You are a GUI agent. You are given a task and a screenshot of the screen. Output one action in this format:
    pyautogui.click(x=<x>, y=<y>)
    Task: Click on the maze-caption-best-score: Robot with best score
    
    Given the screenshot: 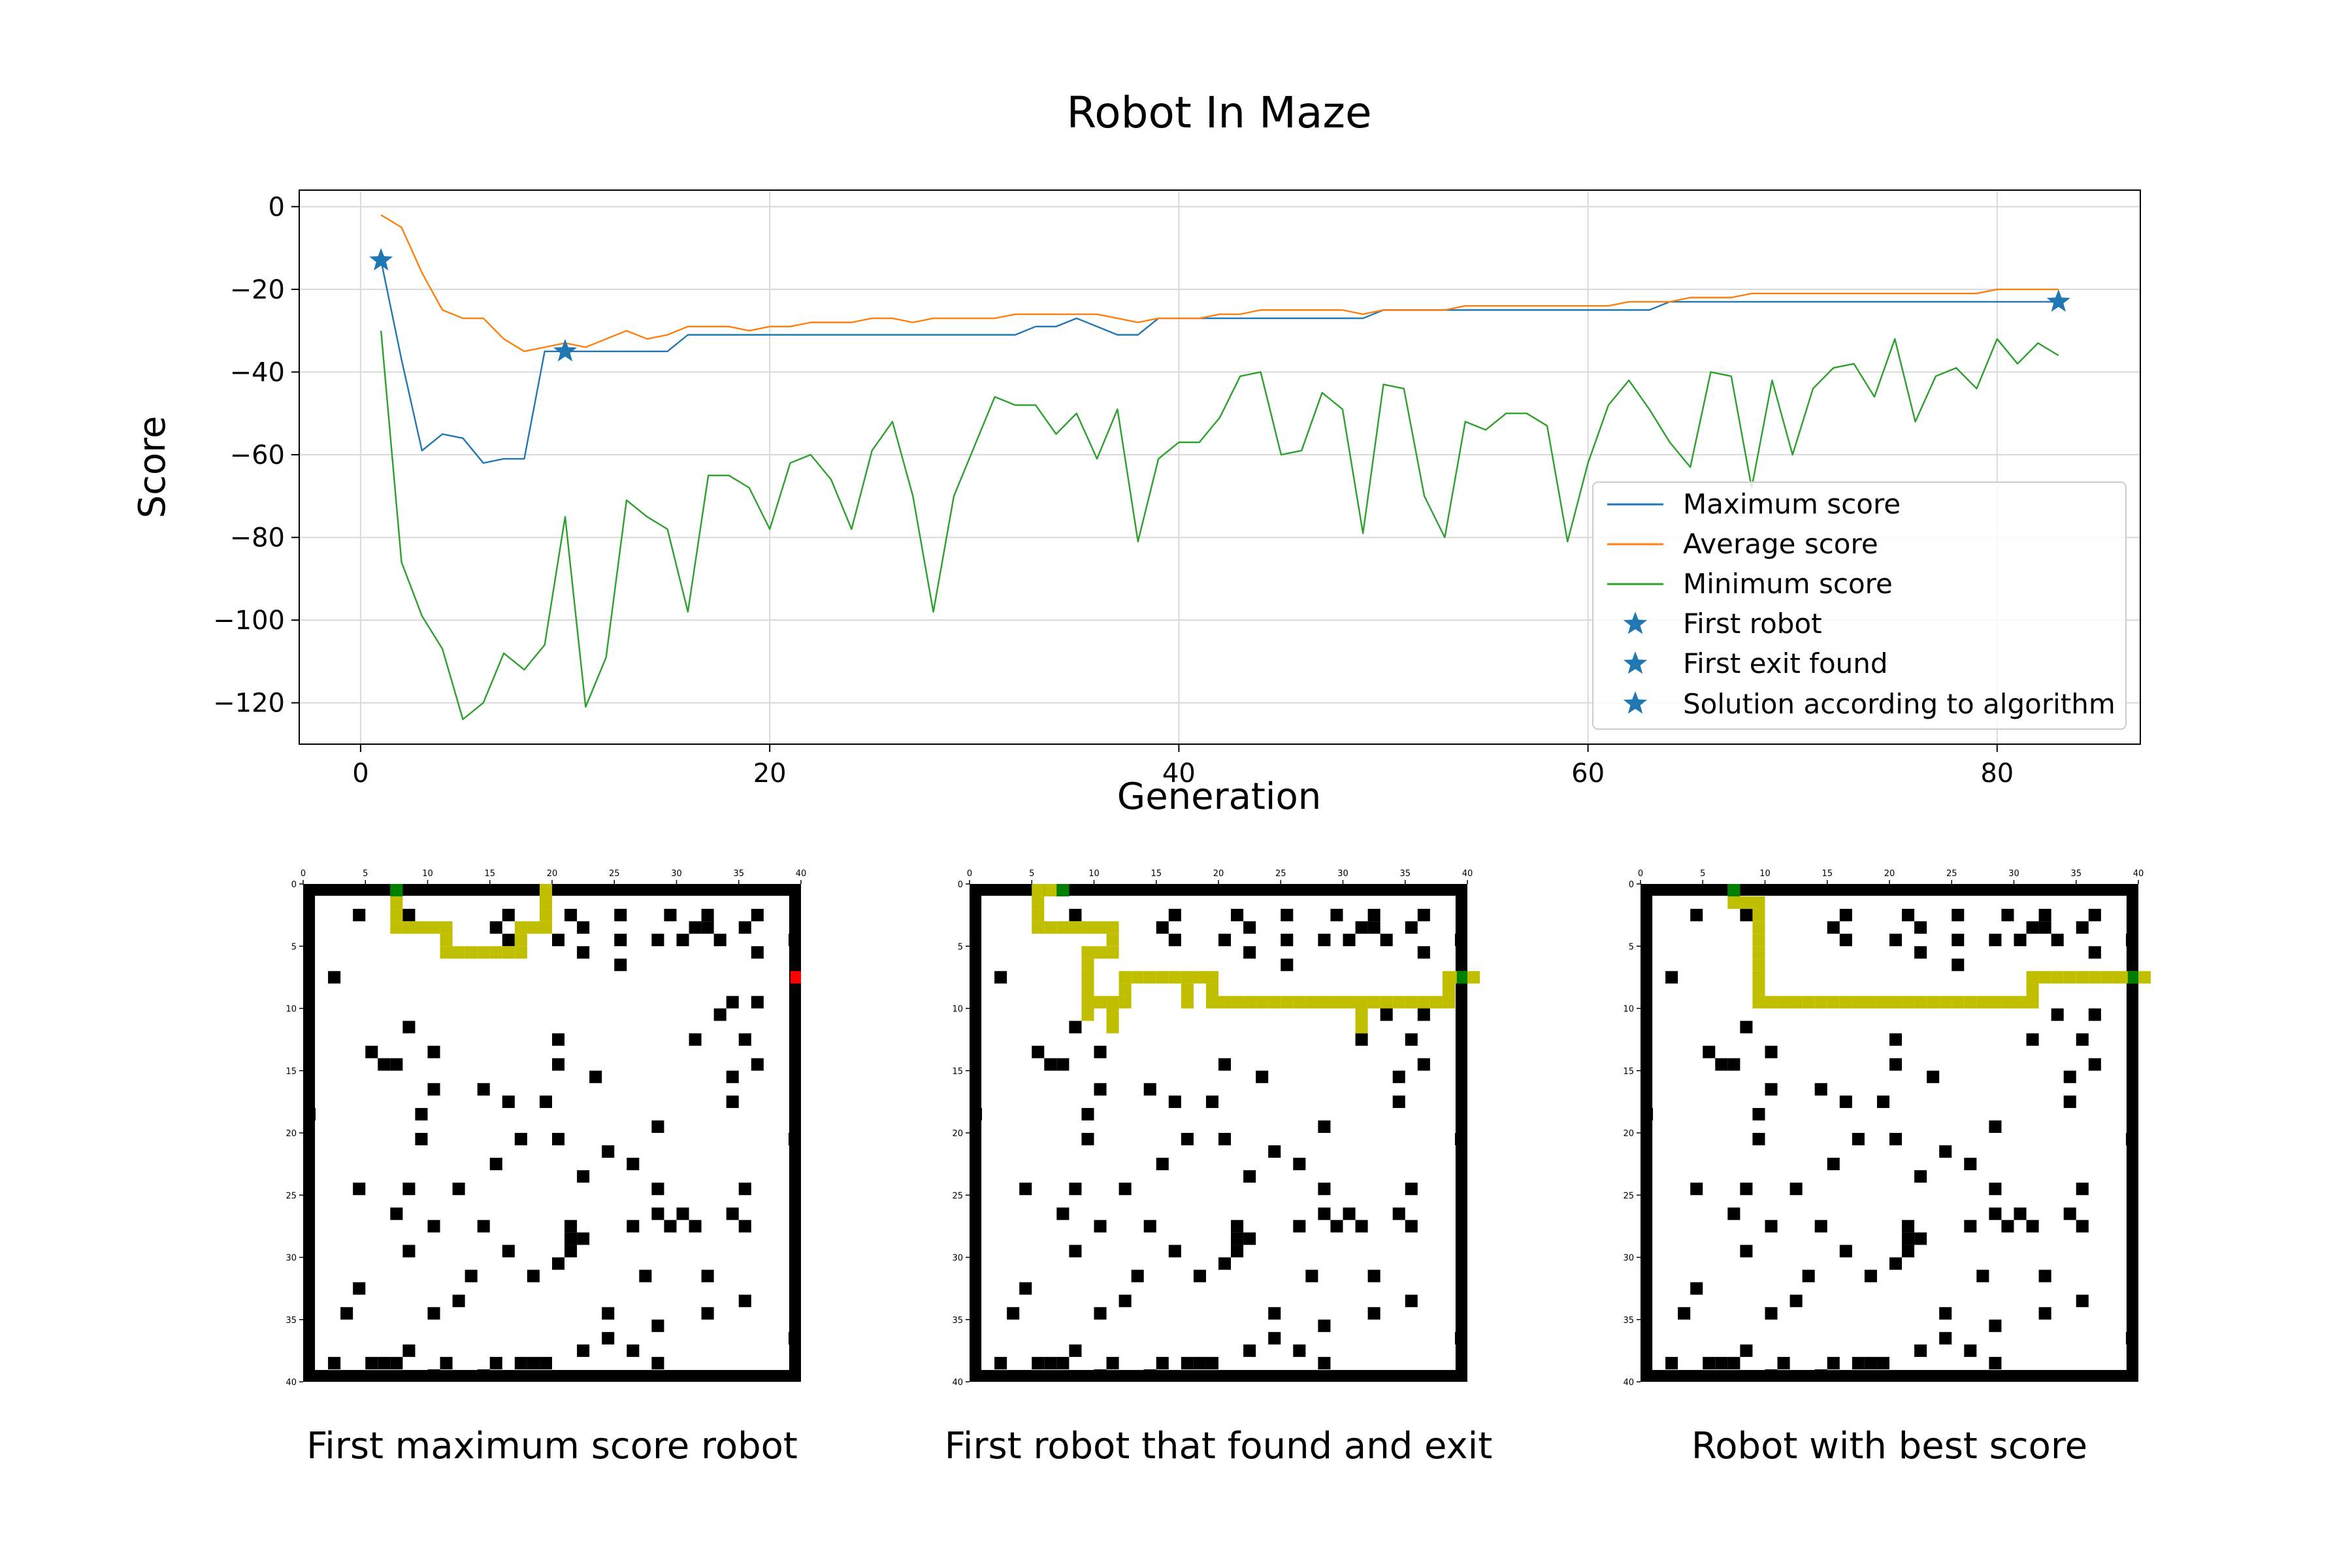 What is the action you would take?
    pyautogui.click(x=1889, y=1446)
    